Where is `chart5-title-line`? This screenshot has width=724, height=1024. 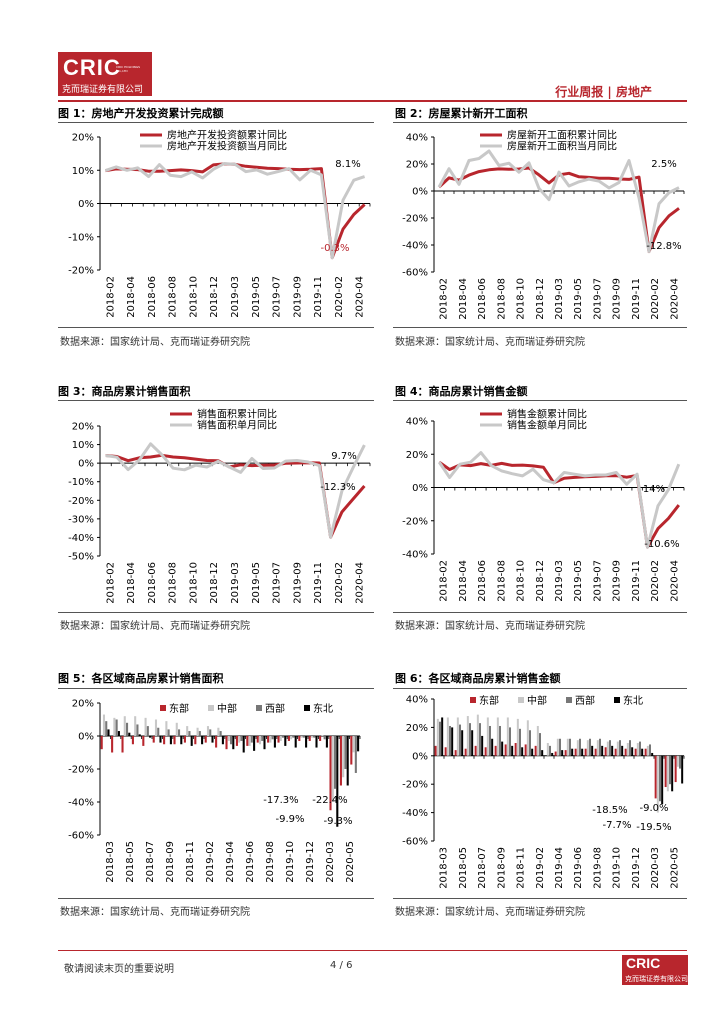
chart5-title-line is located at coordinates (216, 688).